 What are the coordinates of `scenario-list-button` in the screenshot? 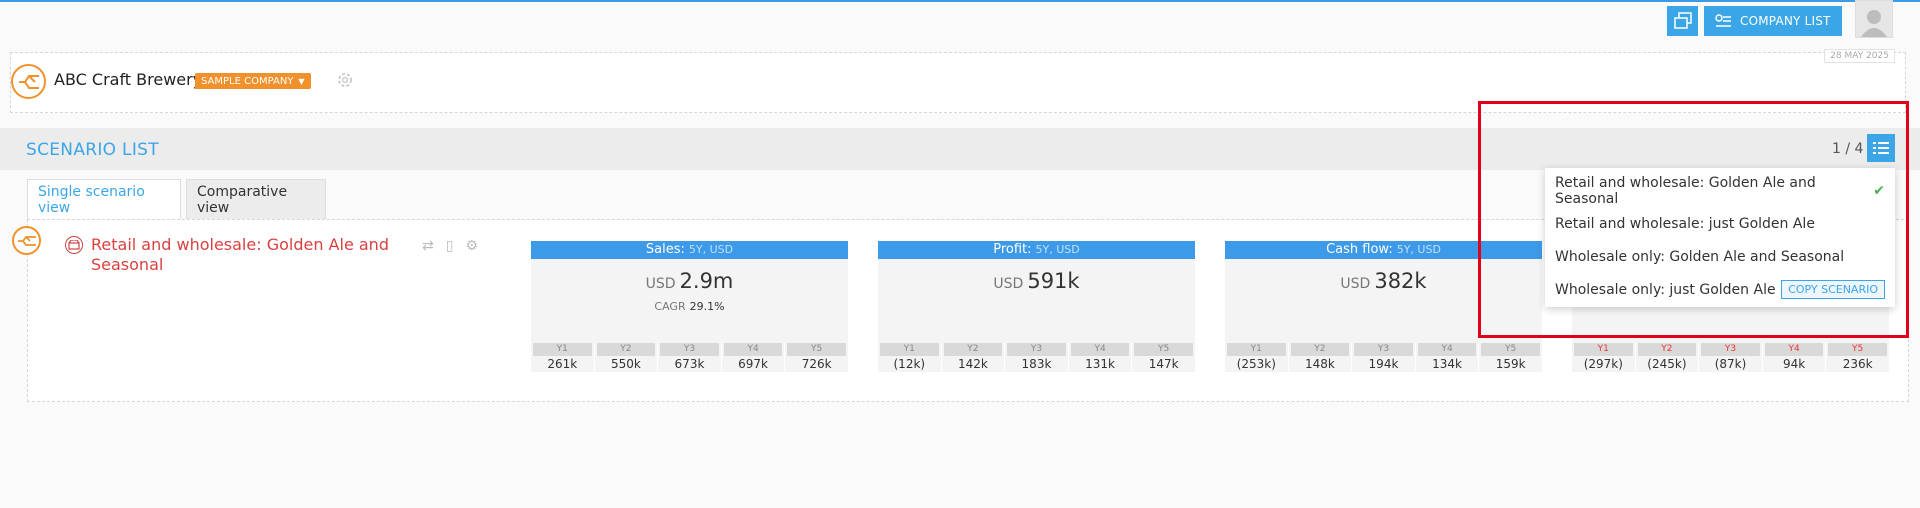 It's located at (1881, 148).